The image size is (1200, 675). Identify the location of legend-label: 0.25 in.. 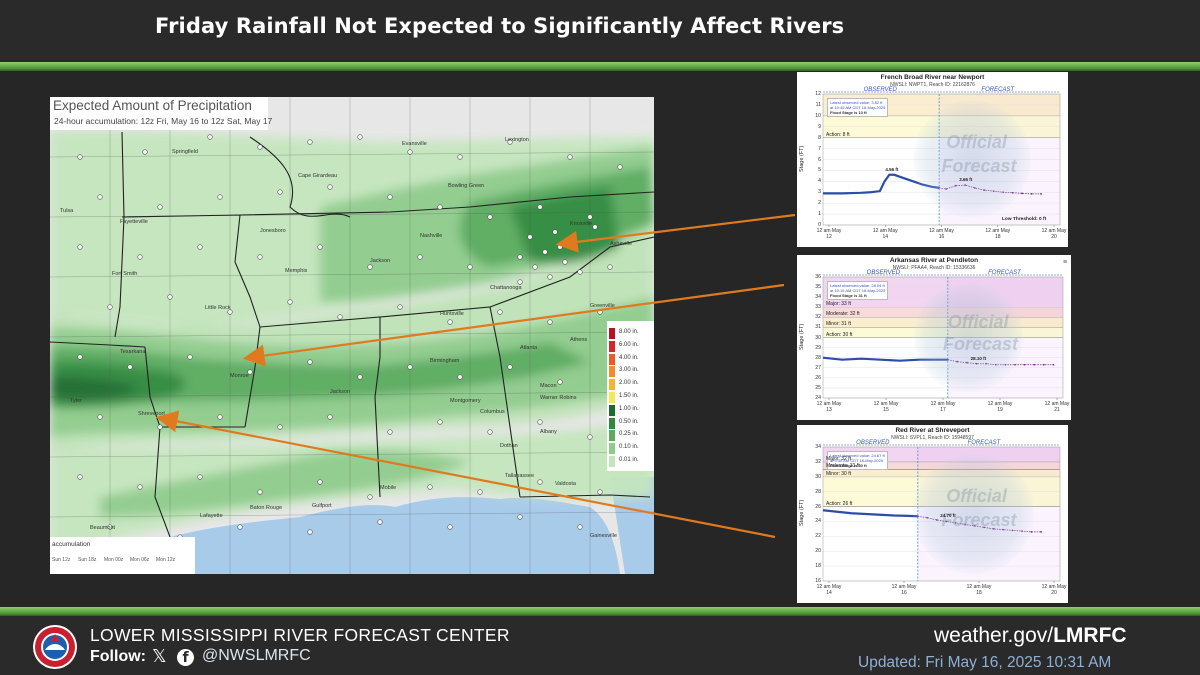
(629, 434).